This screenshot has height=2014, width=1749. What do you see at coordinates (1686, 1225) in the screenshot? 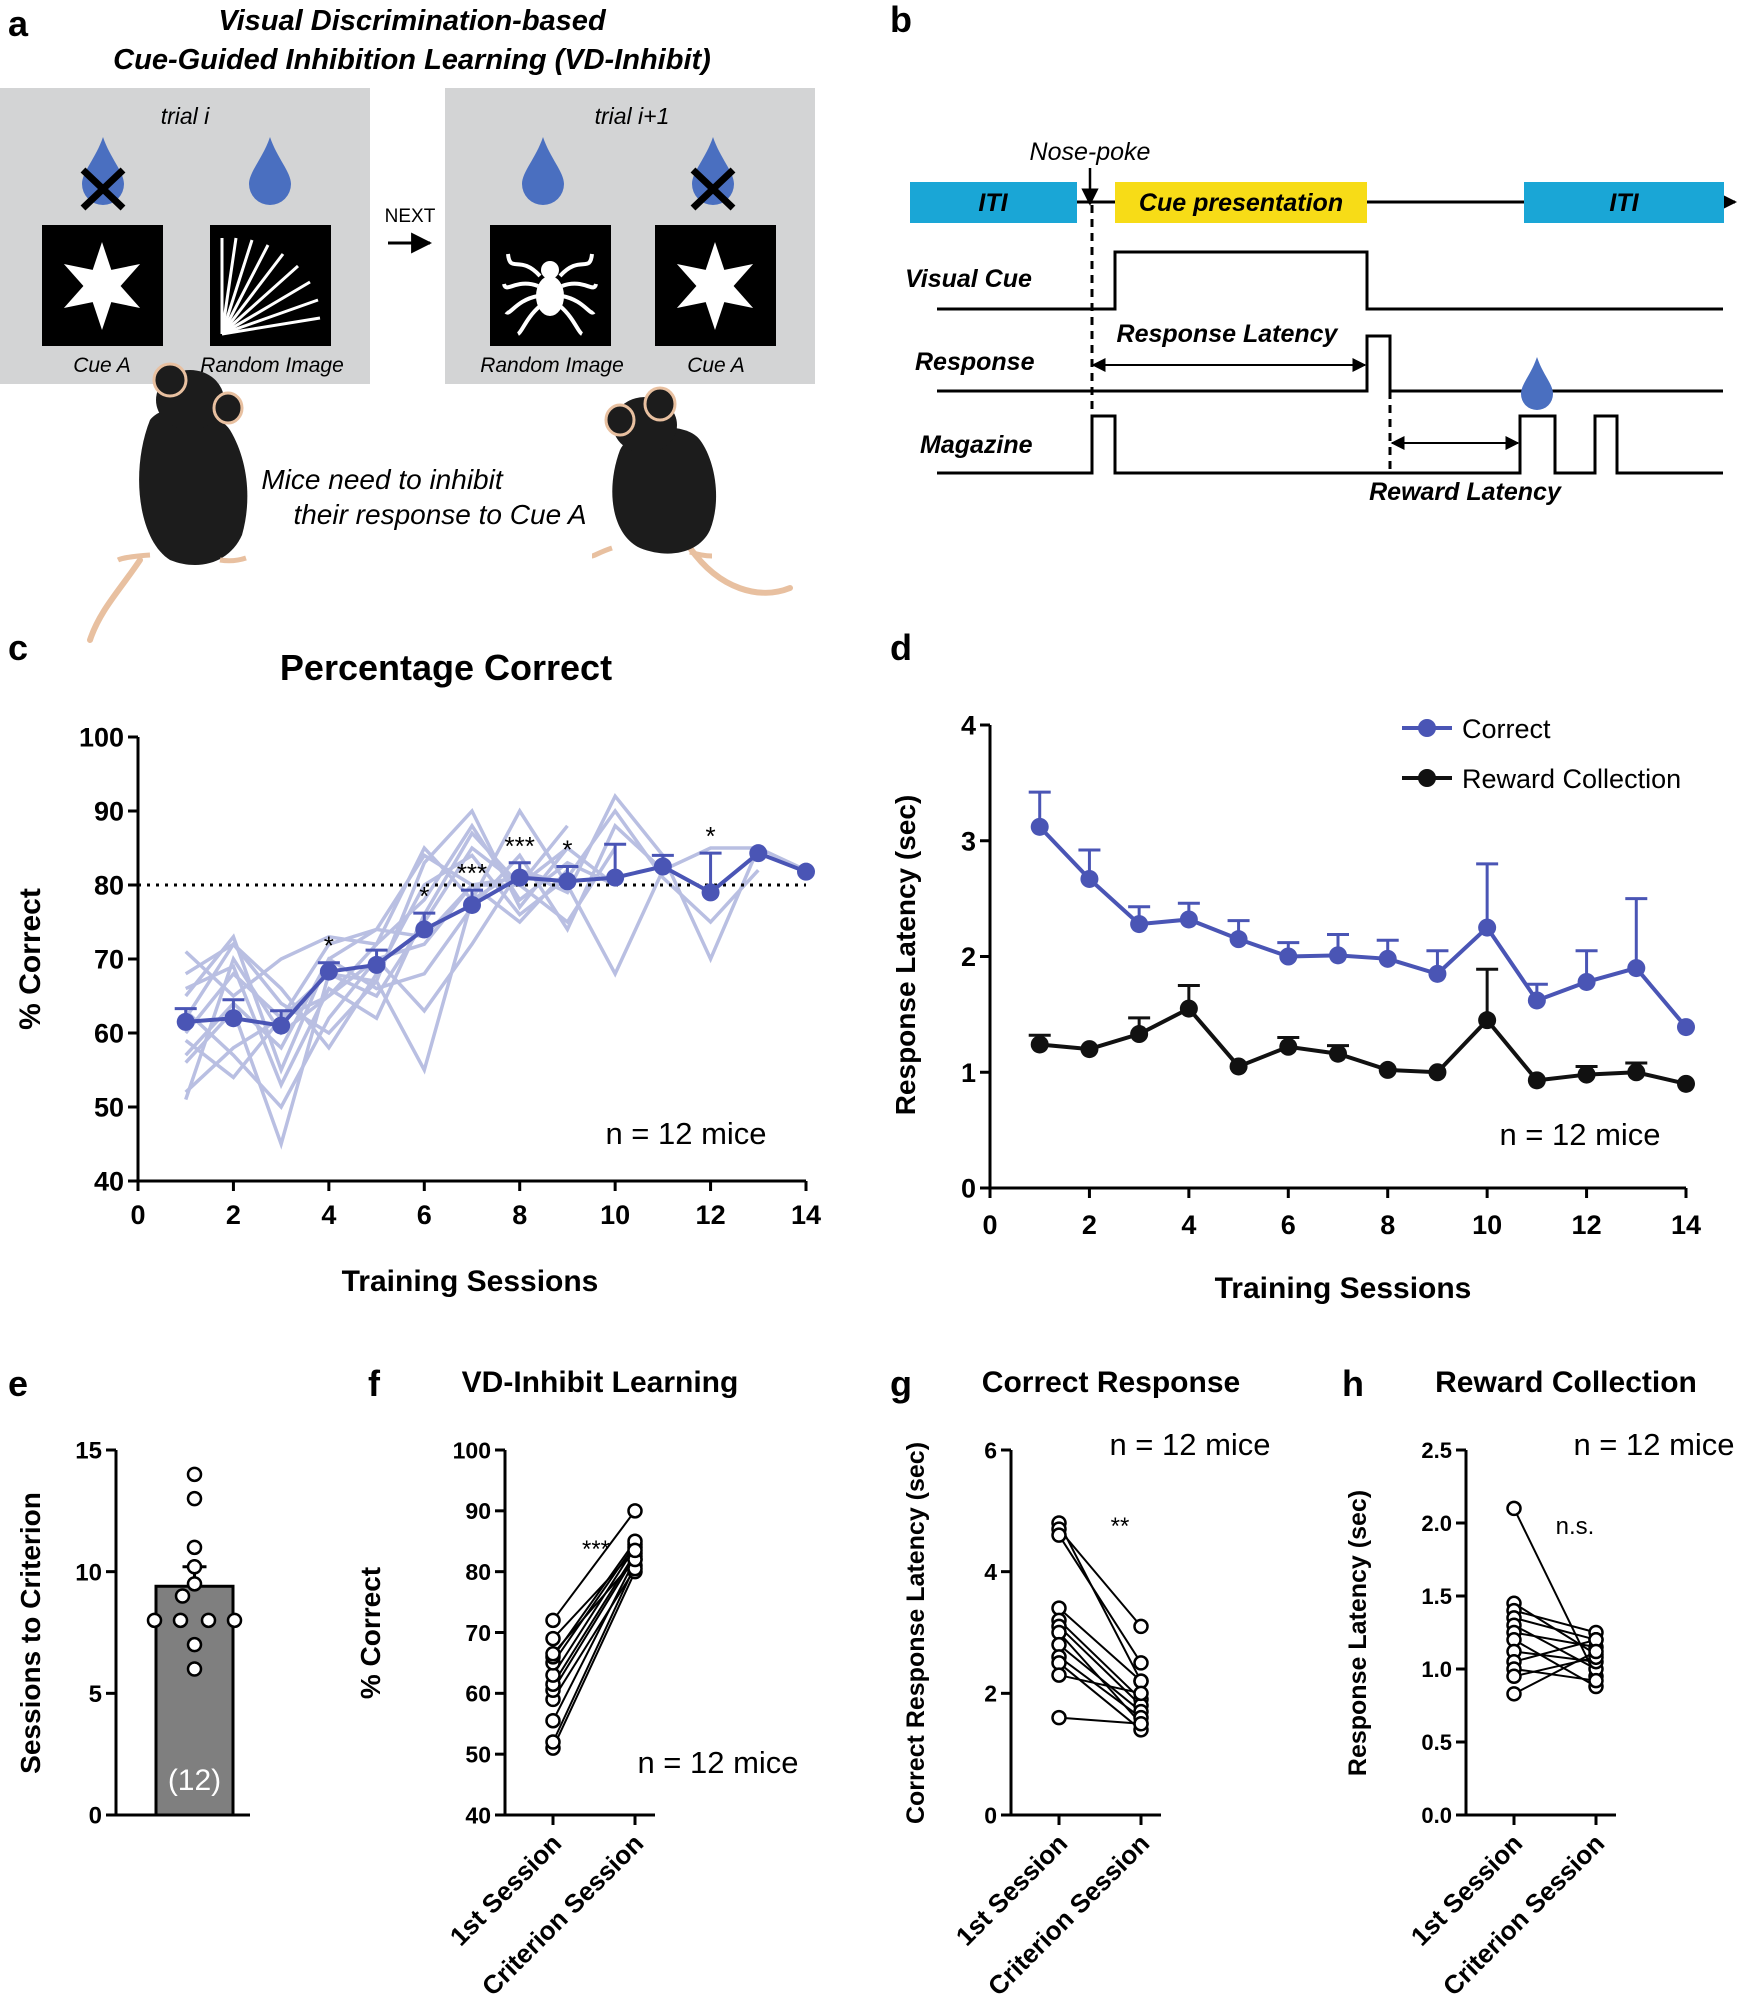
I see `x-tick-label: 14` at bounding box center [1686, 1225].